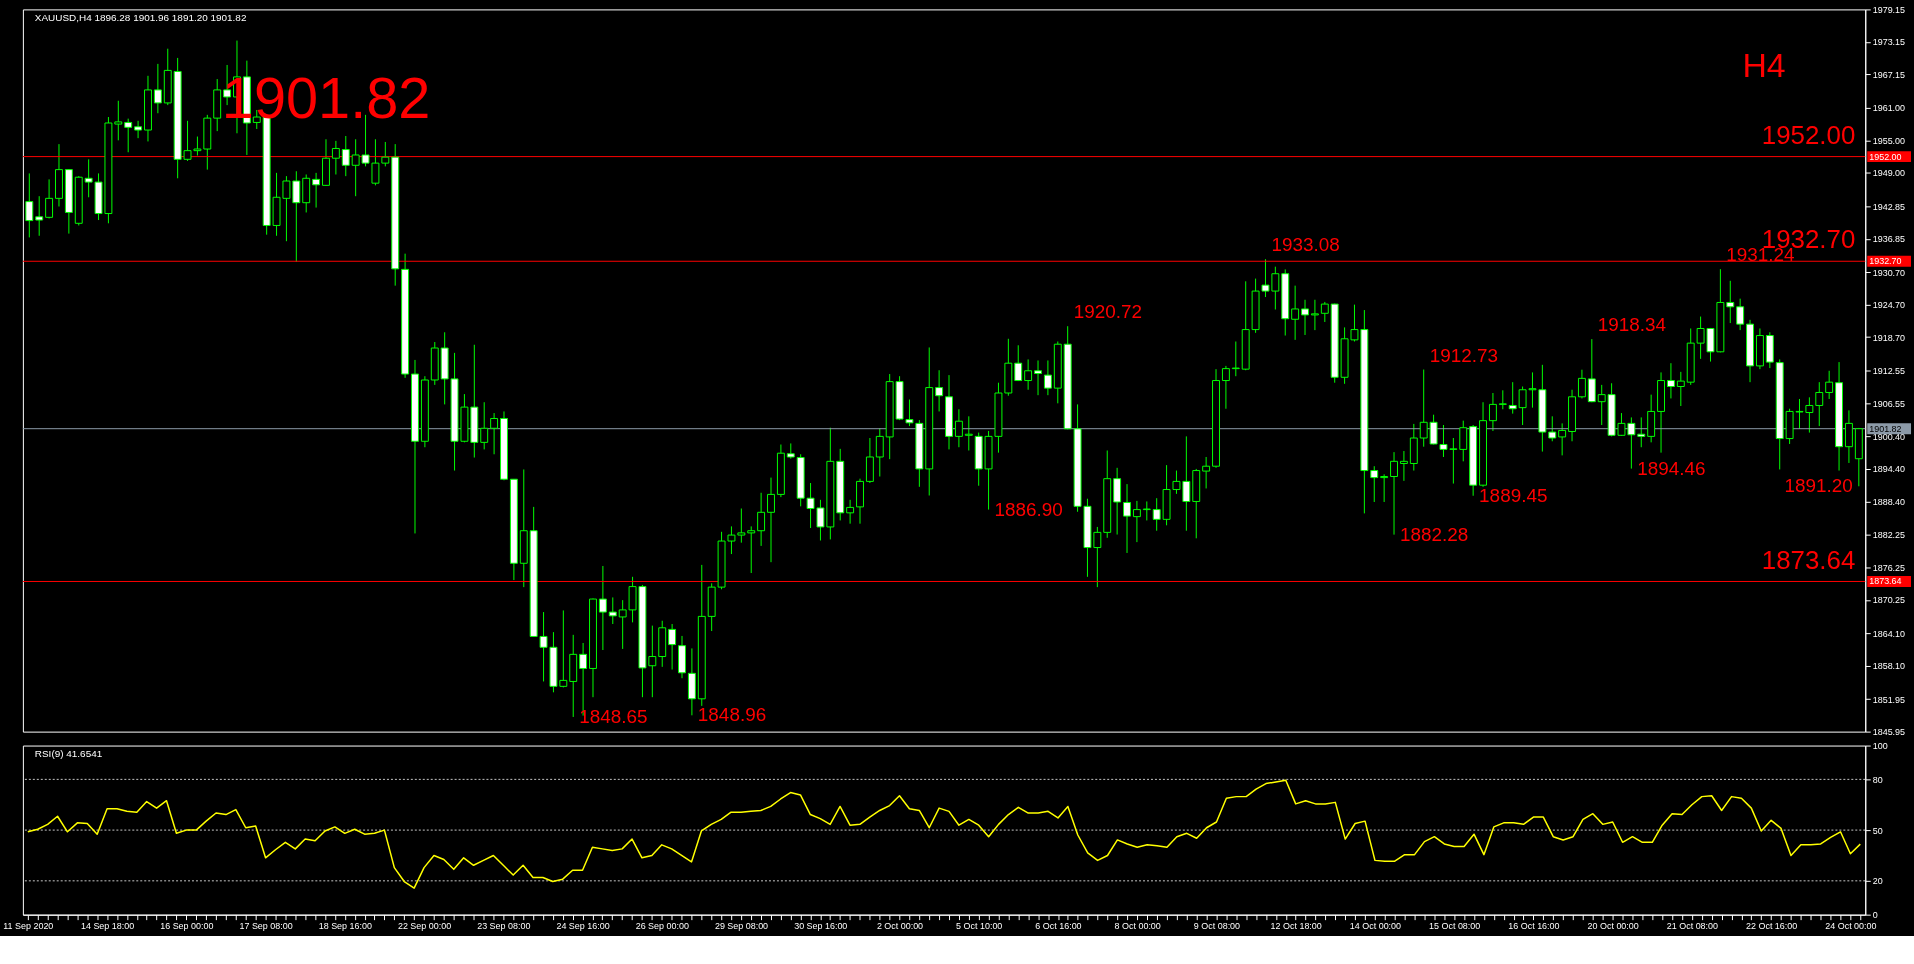  I want to click on ref-line-label: 1932.70, so click(1885, 261).